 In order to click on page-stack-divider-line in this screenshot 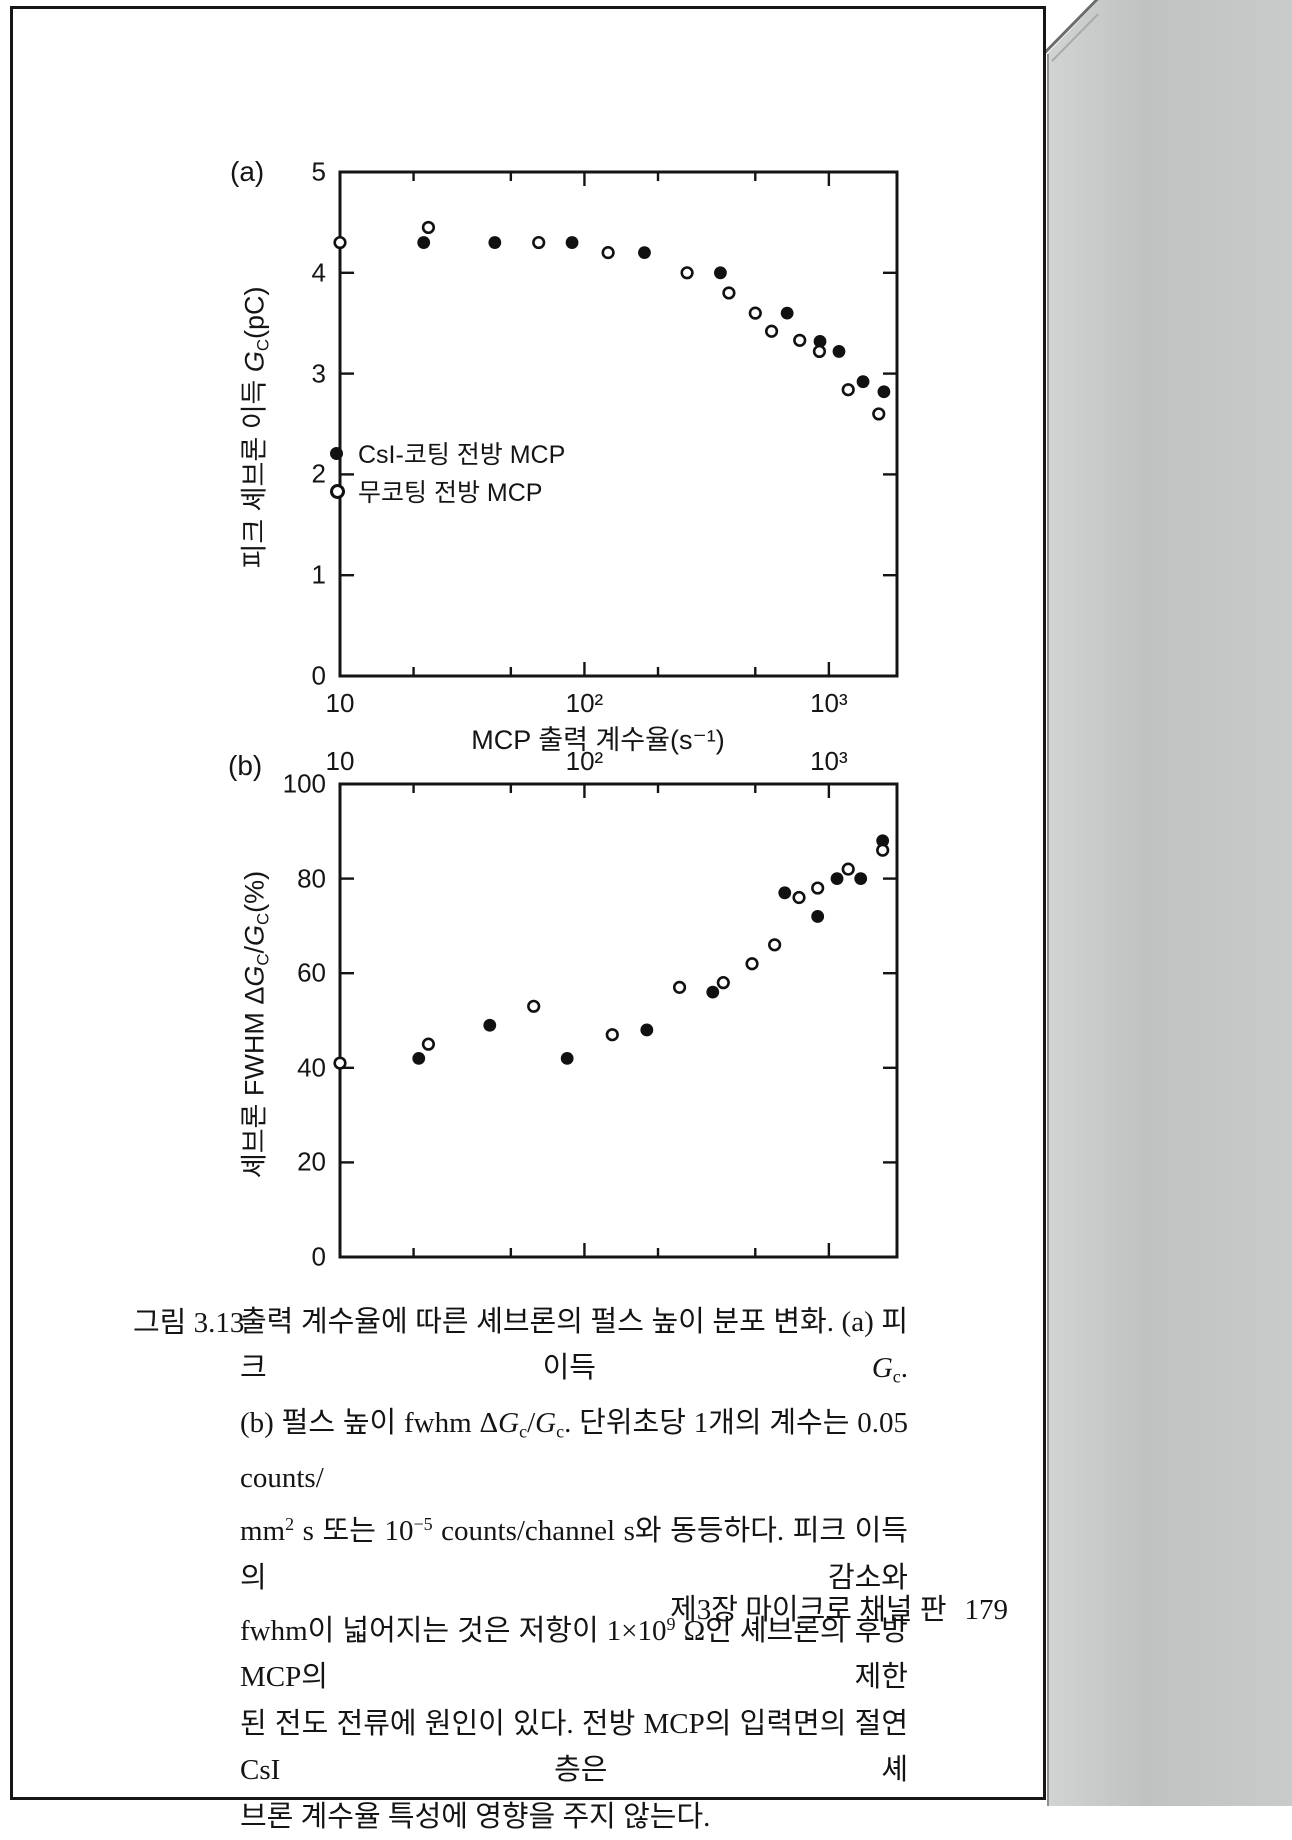, I will do `click(1048, 930)`.